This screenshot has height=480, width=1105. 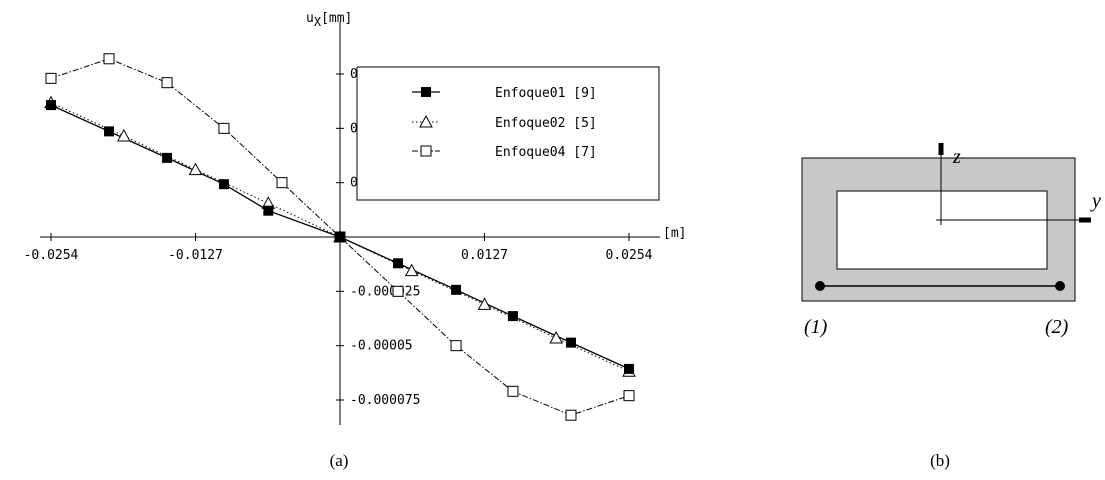 I want to click on z-axis-arrow, so click(x=941, y=149).